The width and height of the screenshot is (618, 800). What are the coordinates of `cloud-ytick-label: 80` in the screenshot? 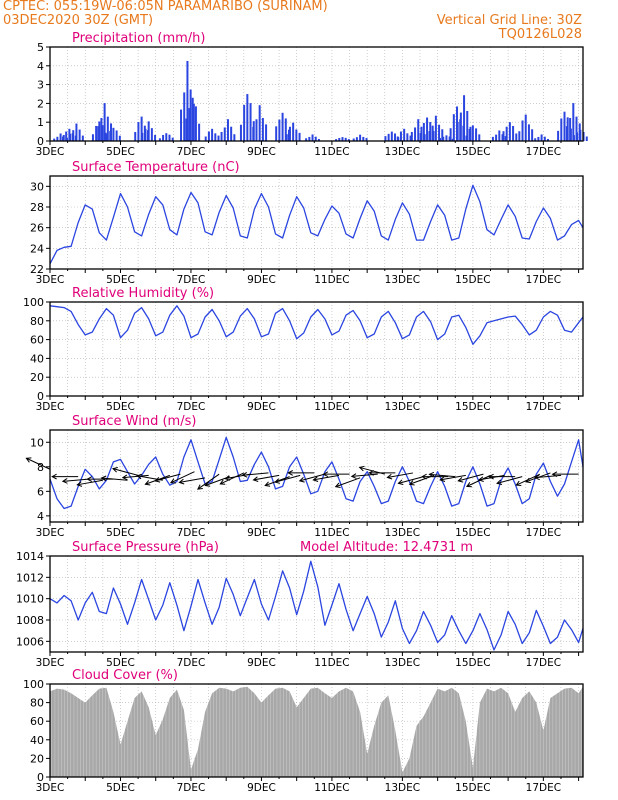 It's located at (37, 703).